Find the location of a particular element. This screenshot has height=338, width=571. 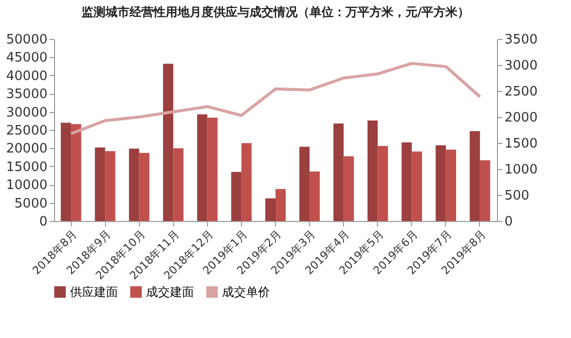

chart-title: 监测城市经营性用地月度供应与成交情况（单位：万平方米，元/平方米） is located at coordinates (275, 12).